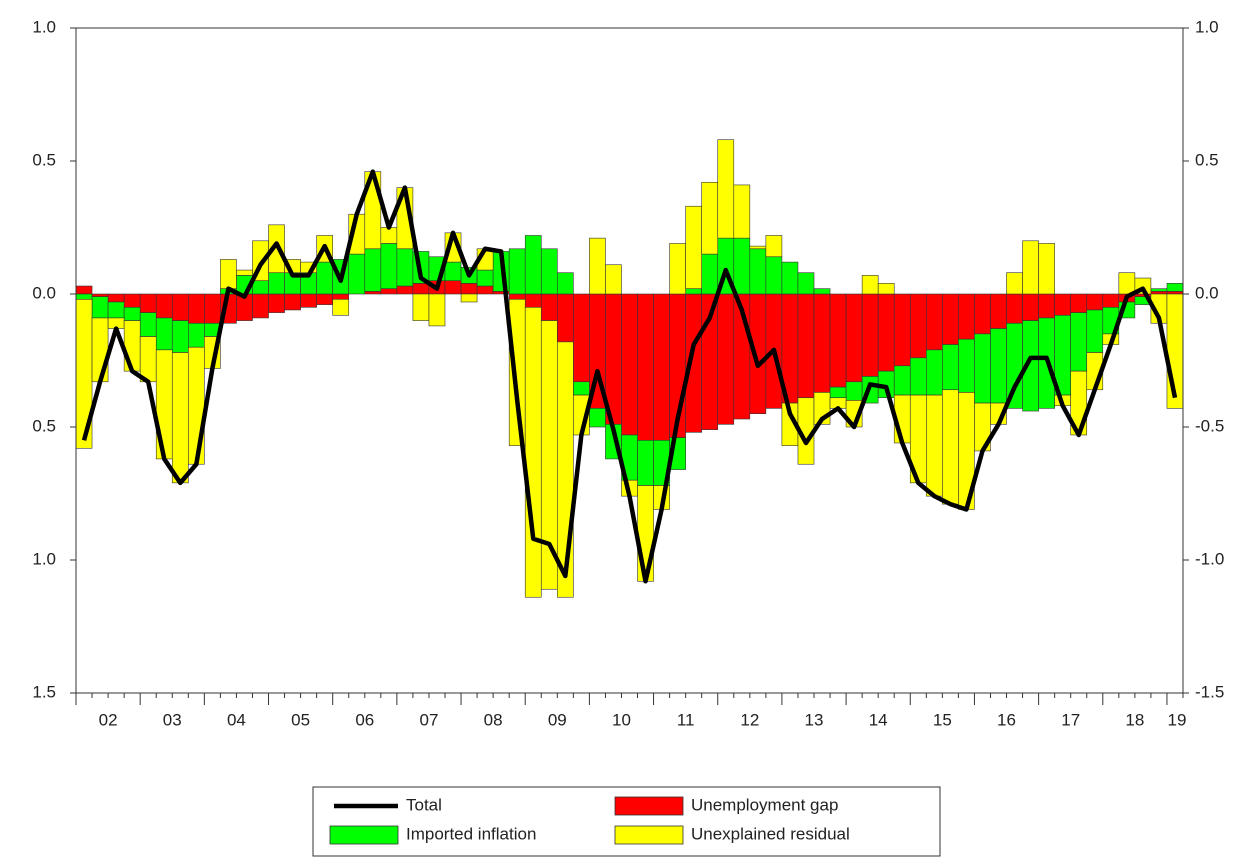 This screenshot has height=857, width=1252. Describe the element at coordinates (1134, 719) in the screenshot. I see `x-tick-label: 18` at that location.